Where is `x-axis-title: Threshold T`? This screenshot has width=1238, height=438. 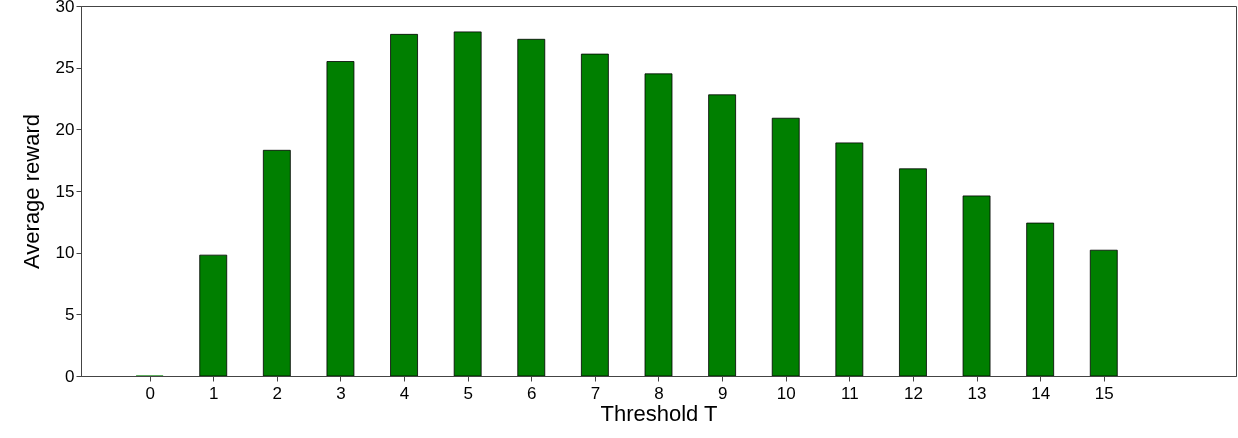 x-axis-title: Threshold T is located at coordinates (659, 413).